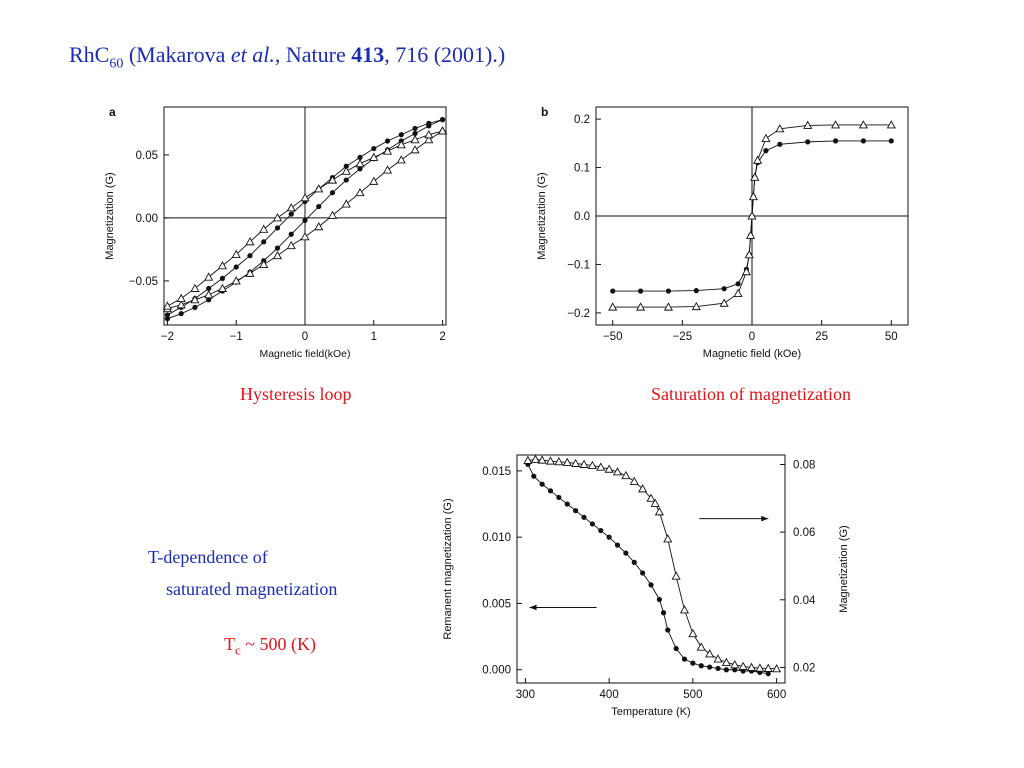 This screenshot has height=768, width=1024. What do you see at coordinates (252, 589) in the screenshot?
I see `caption-tdep-line2: saturated magnetization` at bounding box center [252, 589].